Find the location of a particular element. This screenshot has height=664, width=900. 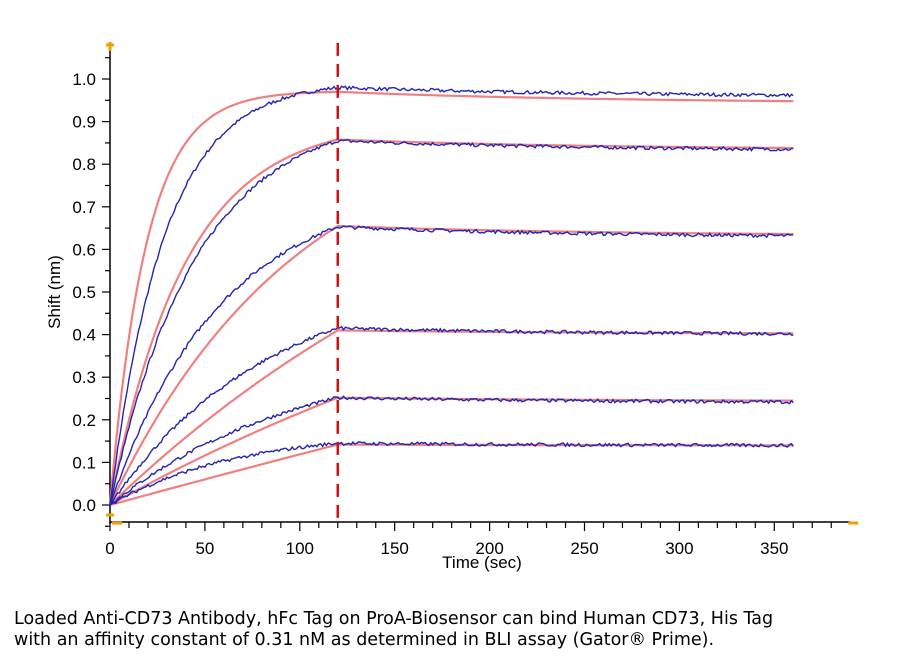

x-axis-title: Time (sec) is located at coordinates (482, 562).